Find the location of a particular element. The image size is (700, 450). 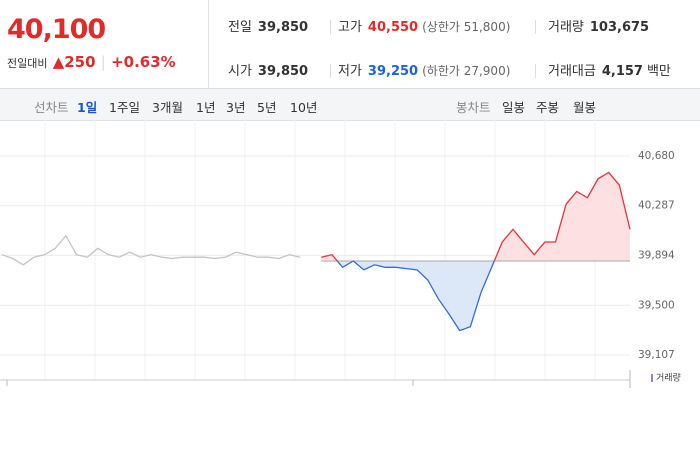

y-tick-label: 40,287 is located at coordinates (656, 206).